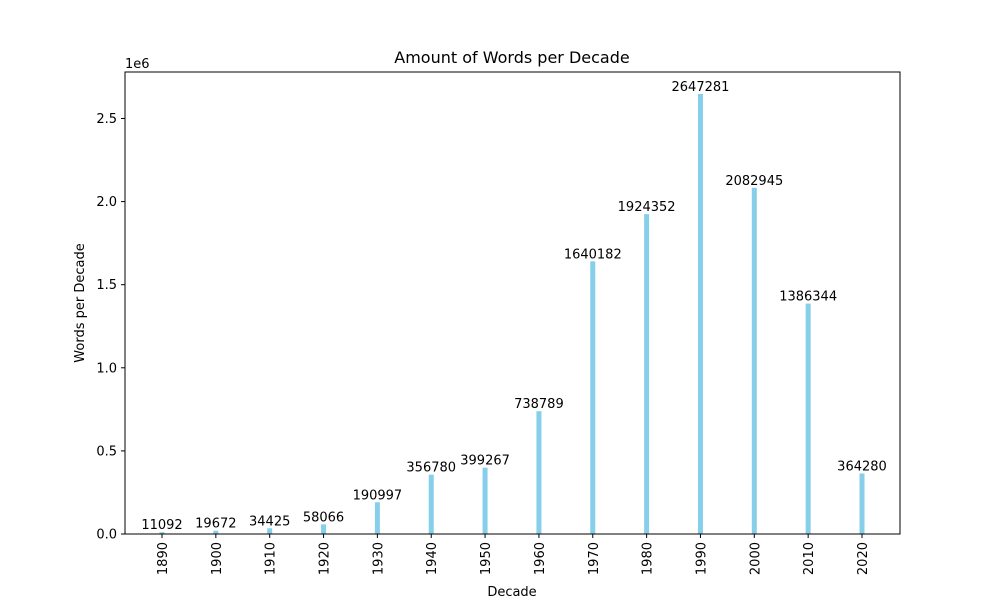 This screenshot has height=600, width=1000. I want to click on data-label-1930: 190997, so click(378, 495).